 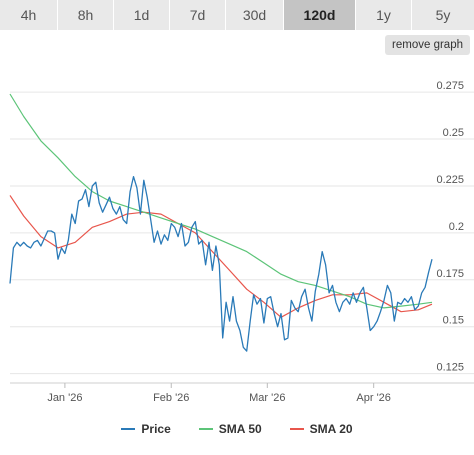 I want to click on y-tick-label: 0.25, so click(x=453, y=133).